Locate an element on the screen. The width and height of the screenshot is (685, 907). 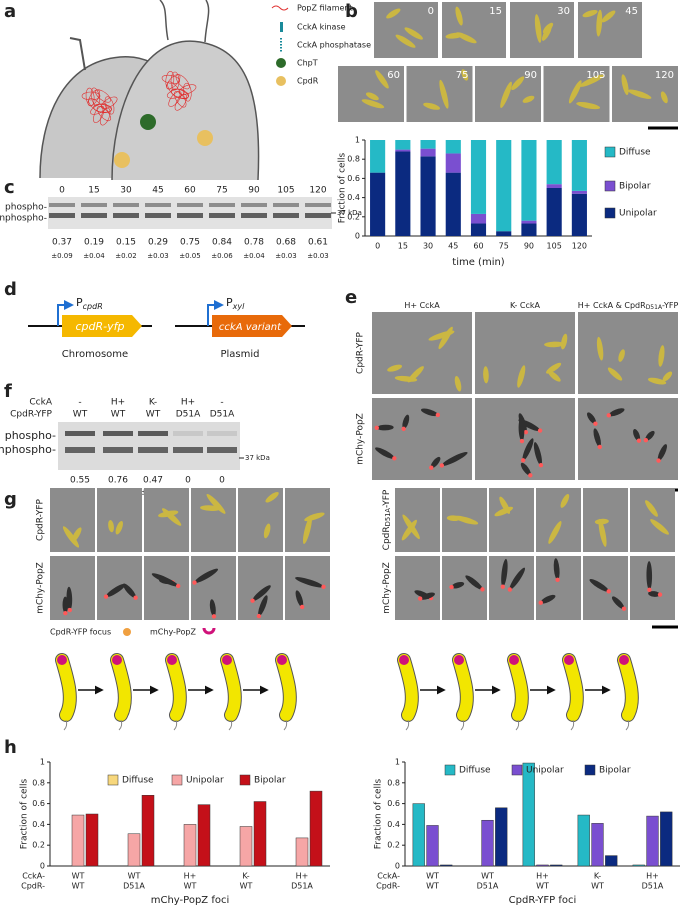
label-text: mChy-PopZ is located at coordinates (387, 588).